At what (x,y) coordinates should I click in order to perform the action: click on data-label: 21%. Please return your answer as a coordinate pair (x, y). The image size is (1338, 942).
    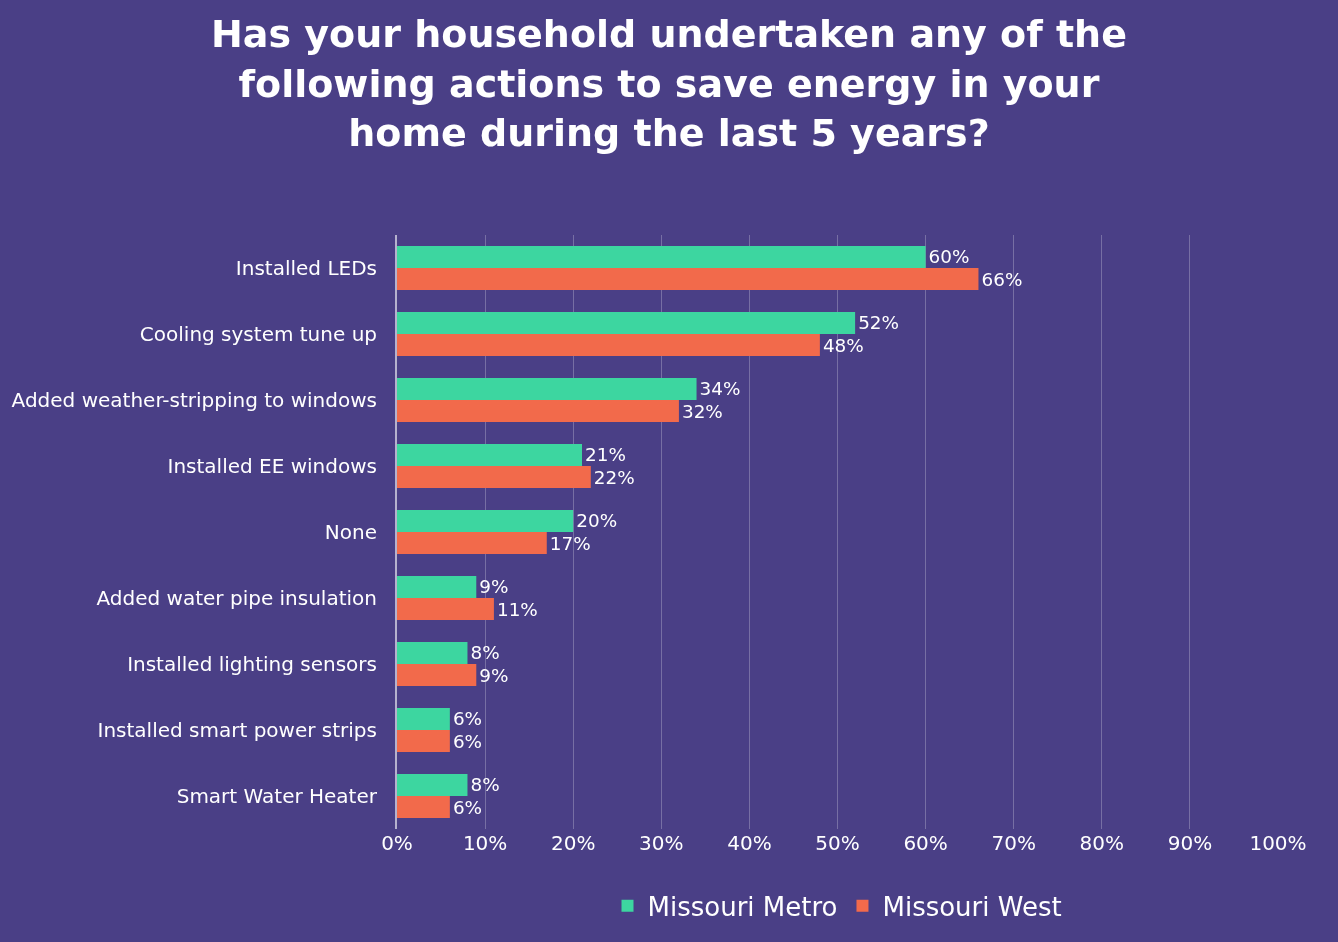
    Looking at the image, I should click on (605, 455).